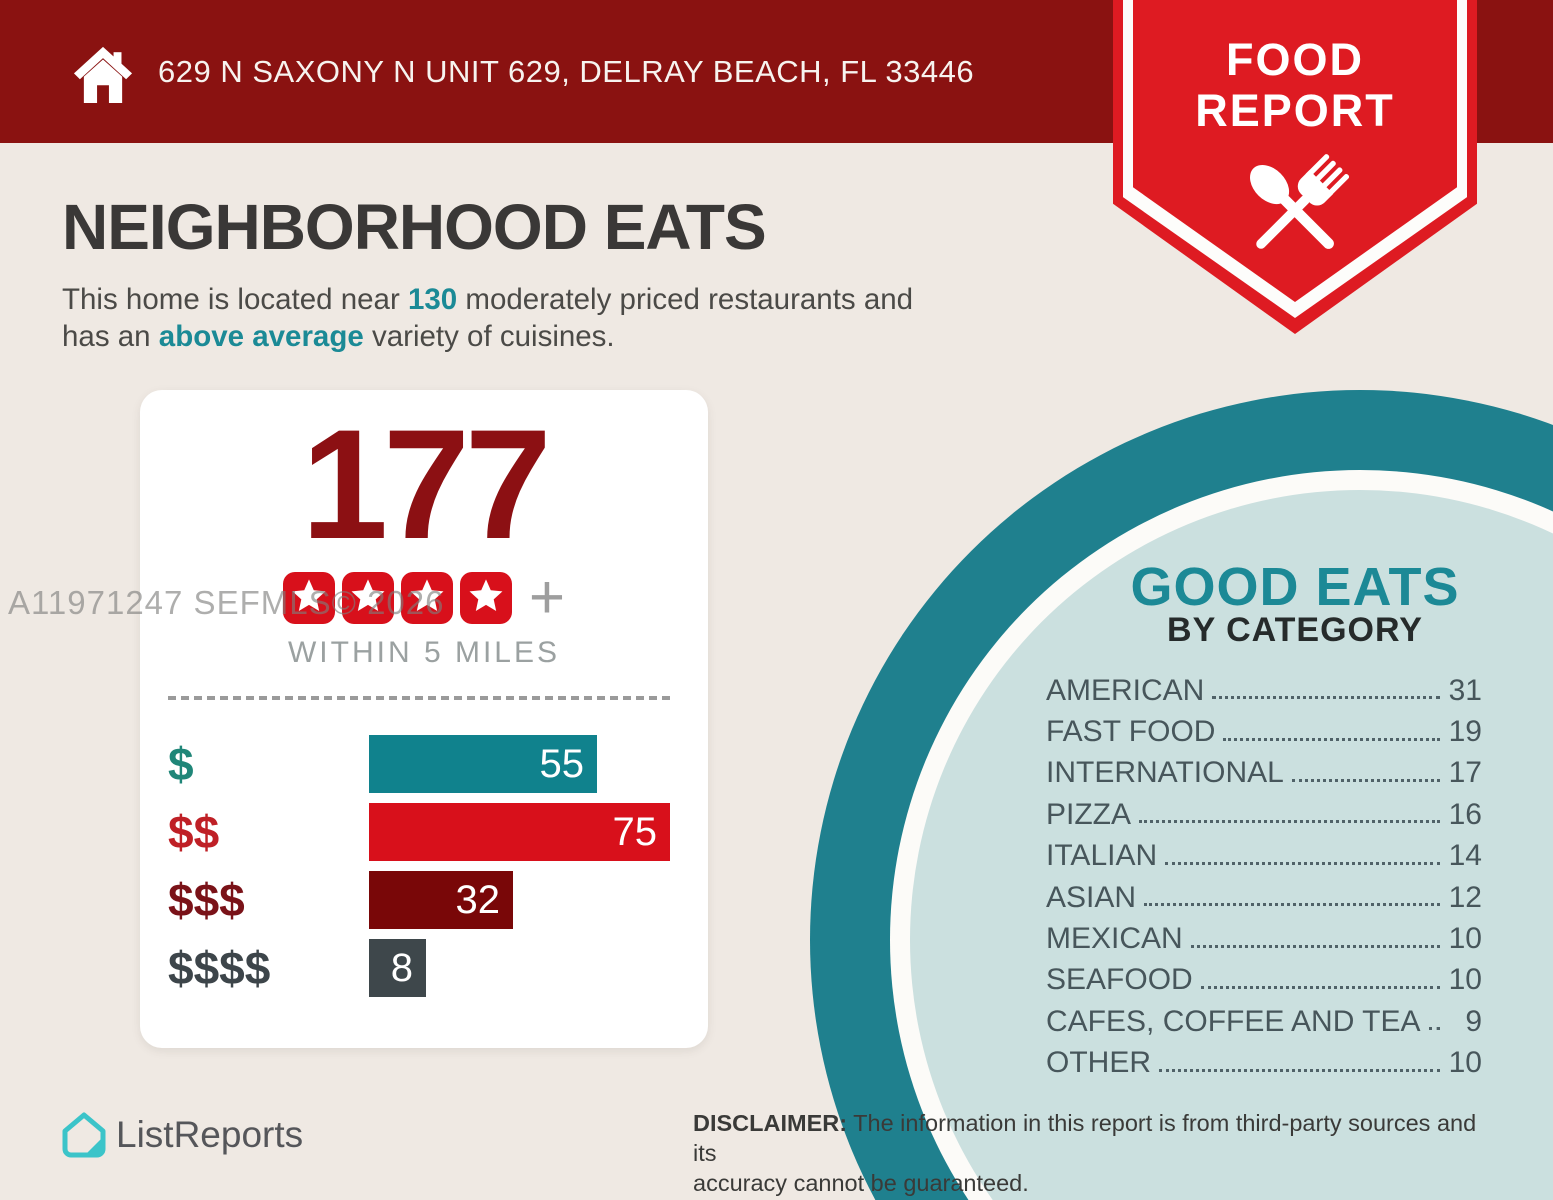 The width and height of the screenshot is (1553, 1200). Describe the element at coordinates (489, 336) in the screenshot. I see `subtitle-text: variety of cuisines.` at that location.